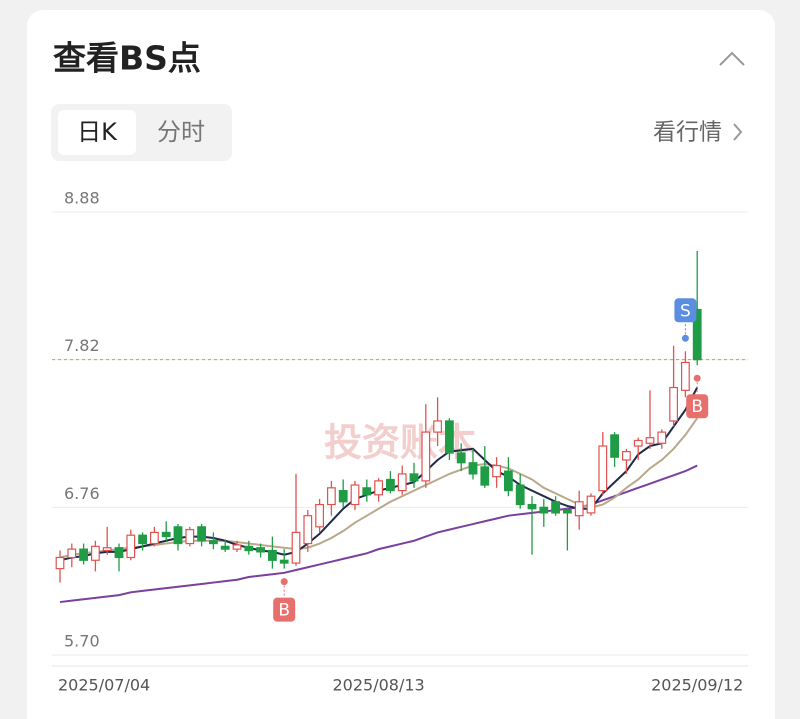  I want to click on tab-selected-bg, so click(97, 132).